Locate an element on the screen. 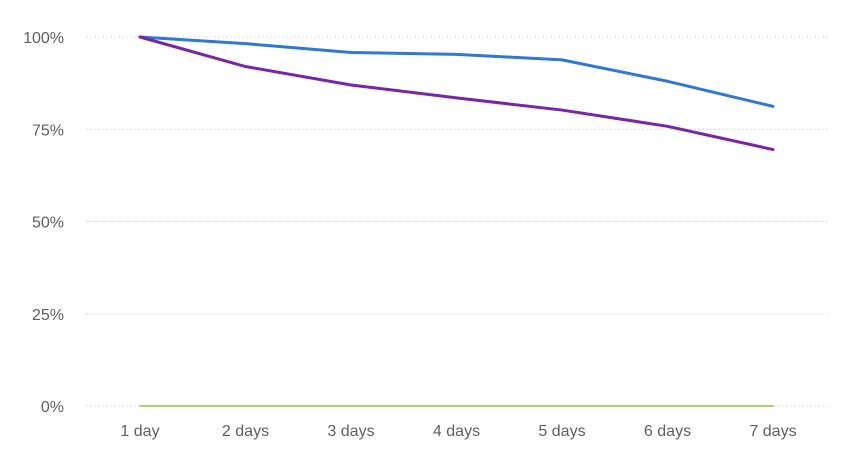 The image size is (841, 459). y-tick-label: 75% is located at coordinates (48, 130).